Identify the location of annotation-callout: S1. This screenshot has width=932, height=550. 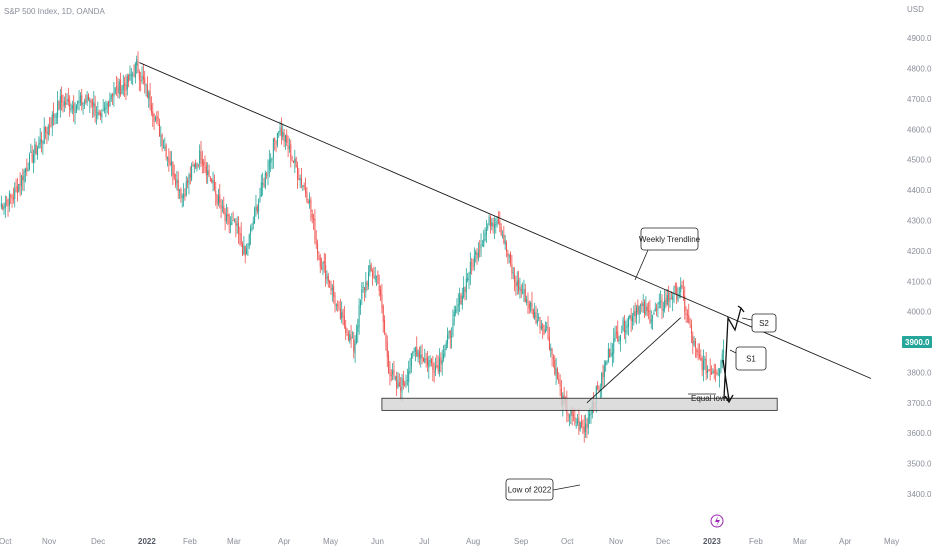
(748, 358).